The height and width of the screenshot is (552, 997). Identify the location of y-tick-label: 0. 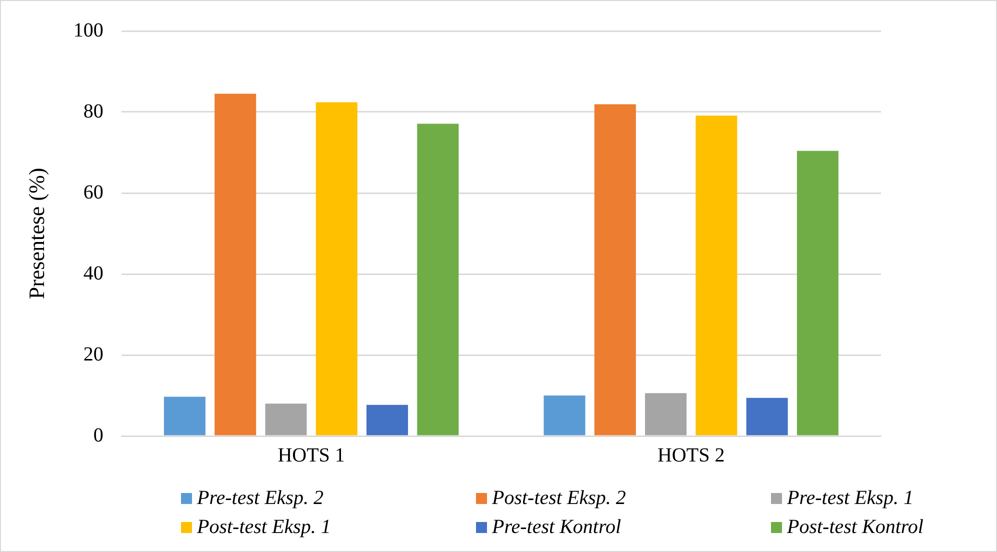
(98, 435).